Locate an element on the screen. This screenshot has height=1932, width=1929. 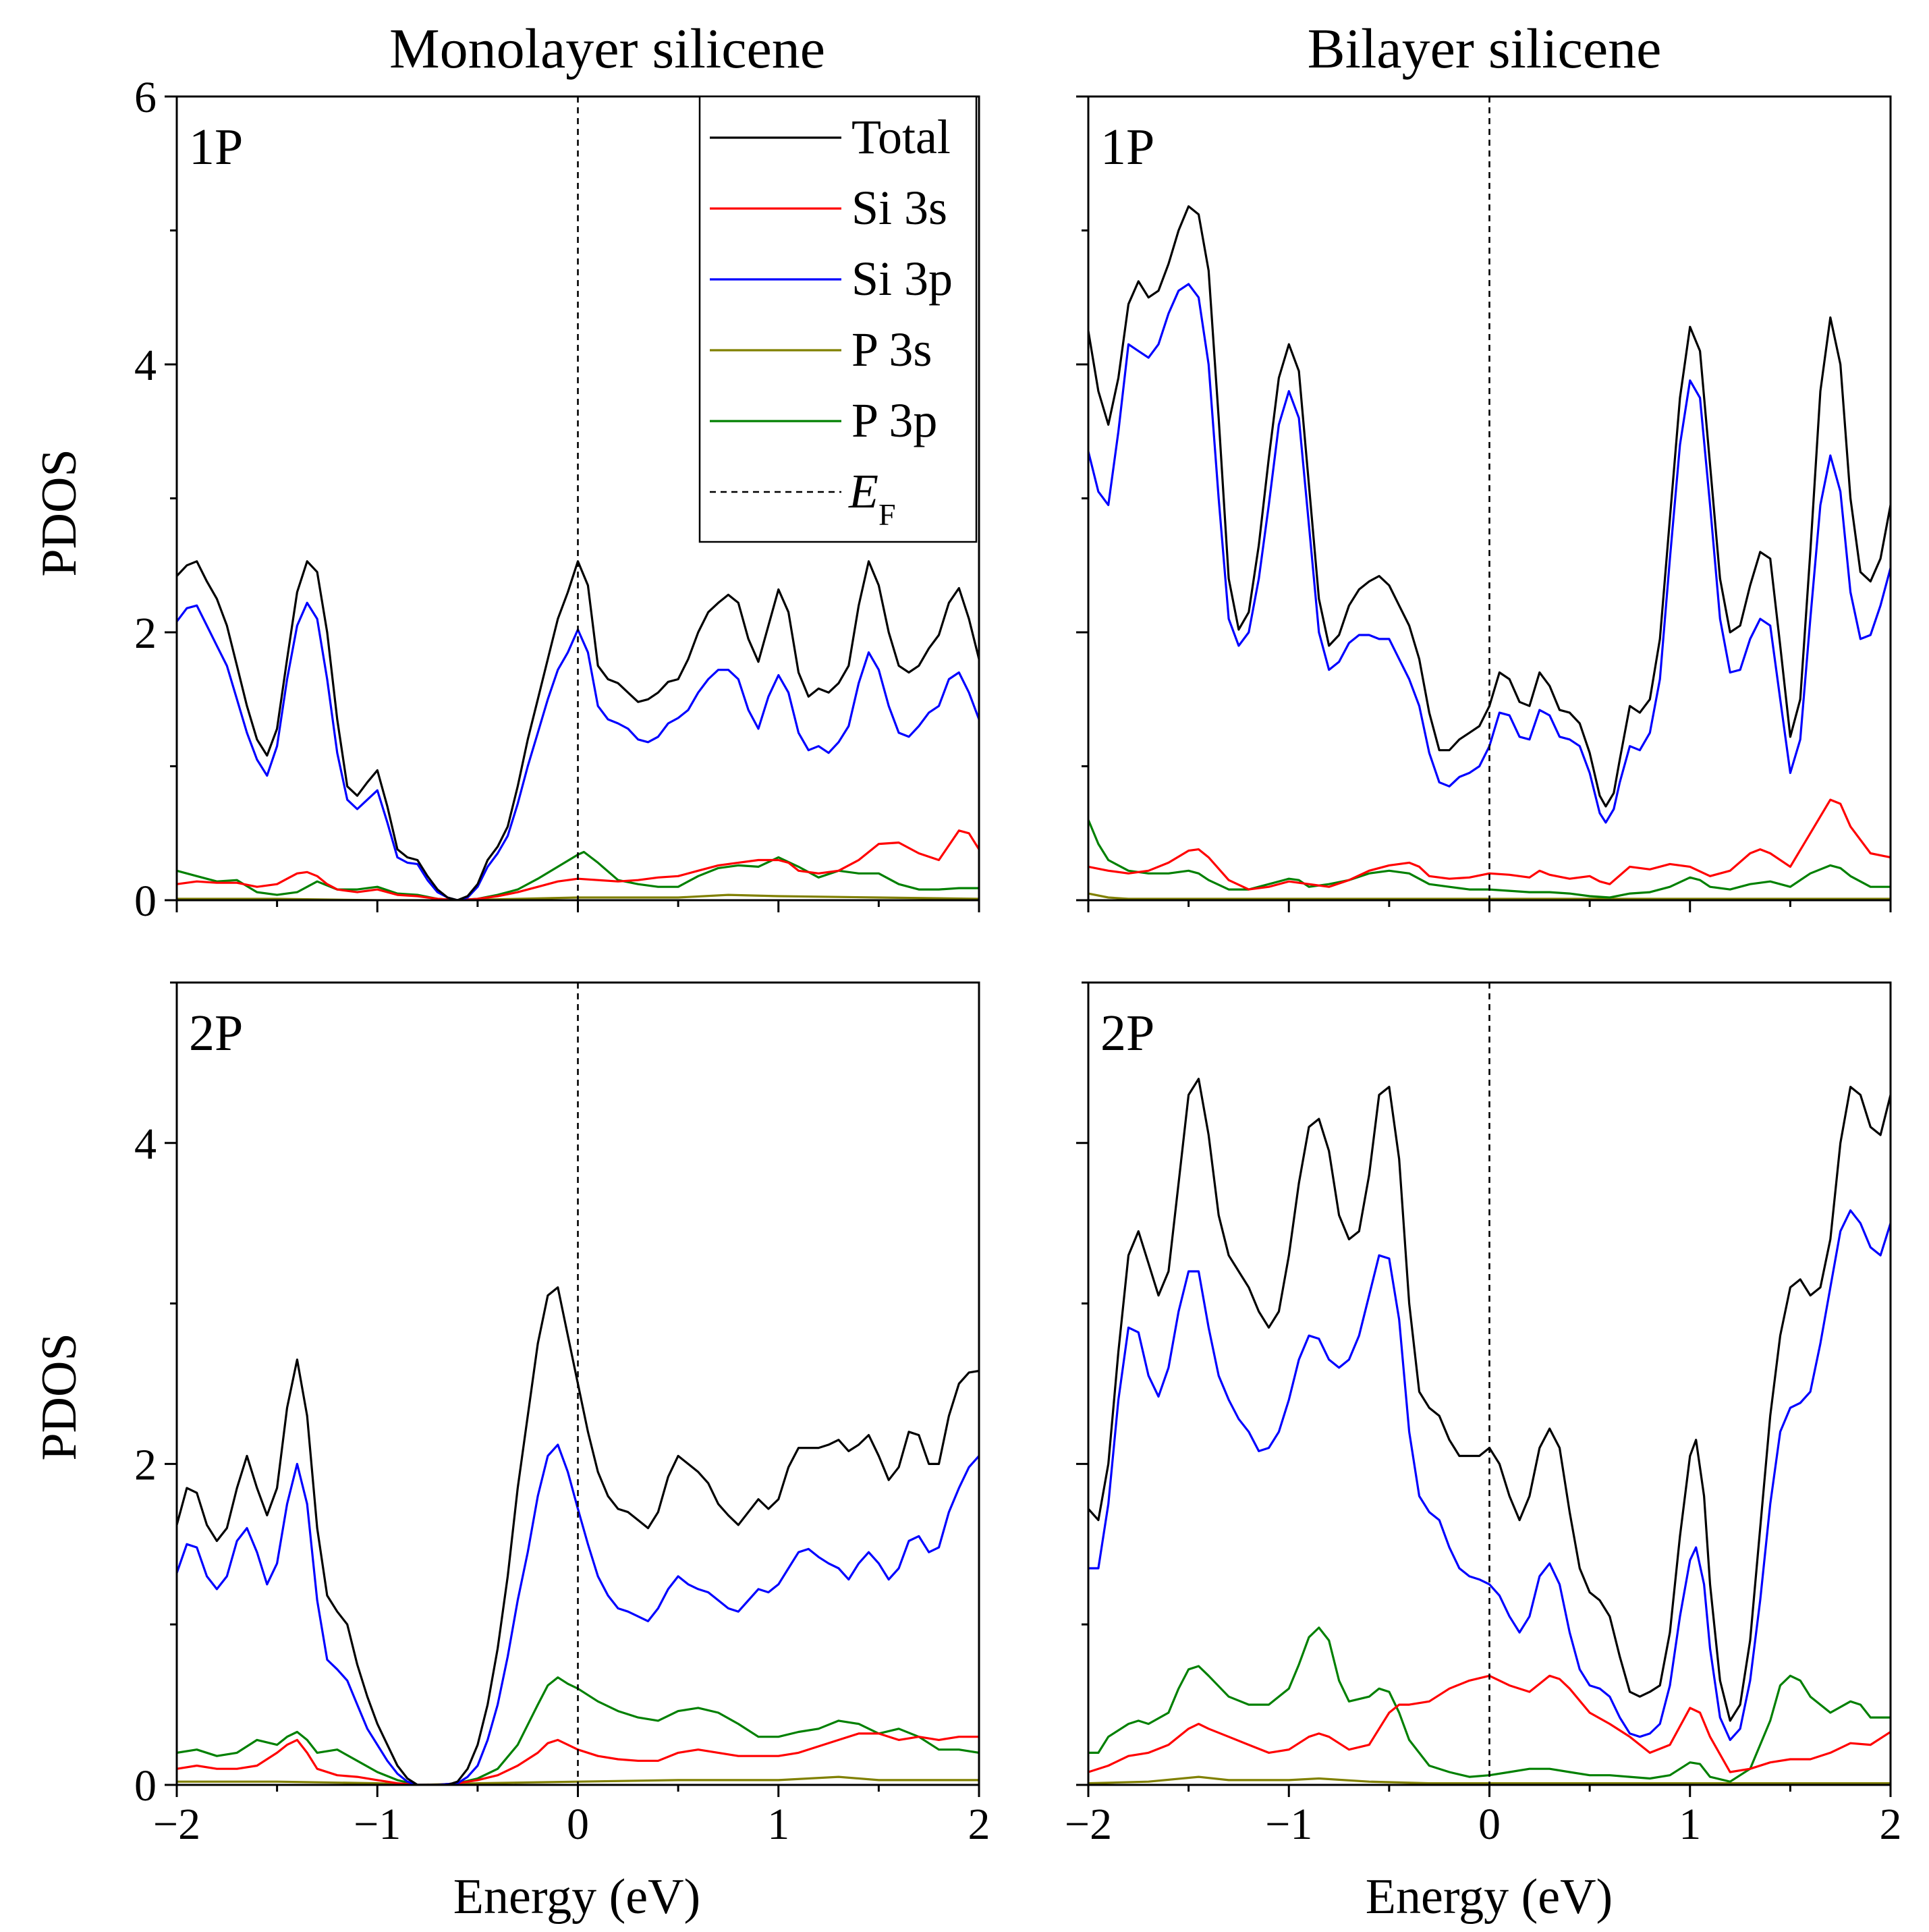
y-axis-label-top: PDOS is located at coordinates (59, 512).